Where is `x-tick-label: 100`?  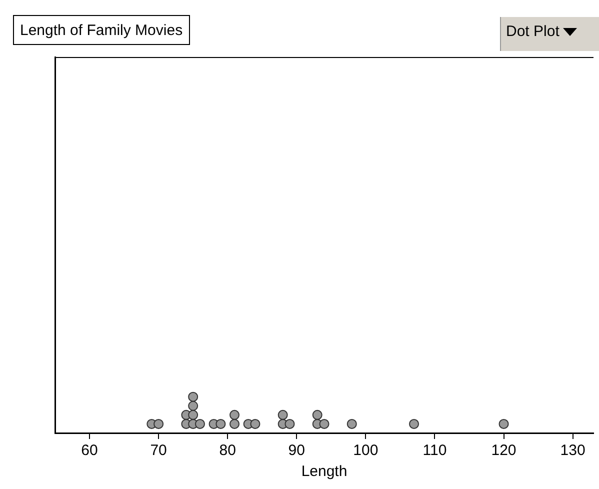 x-tick-label: 100 is located at coordinates (365, 451).